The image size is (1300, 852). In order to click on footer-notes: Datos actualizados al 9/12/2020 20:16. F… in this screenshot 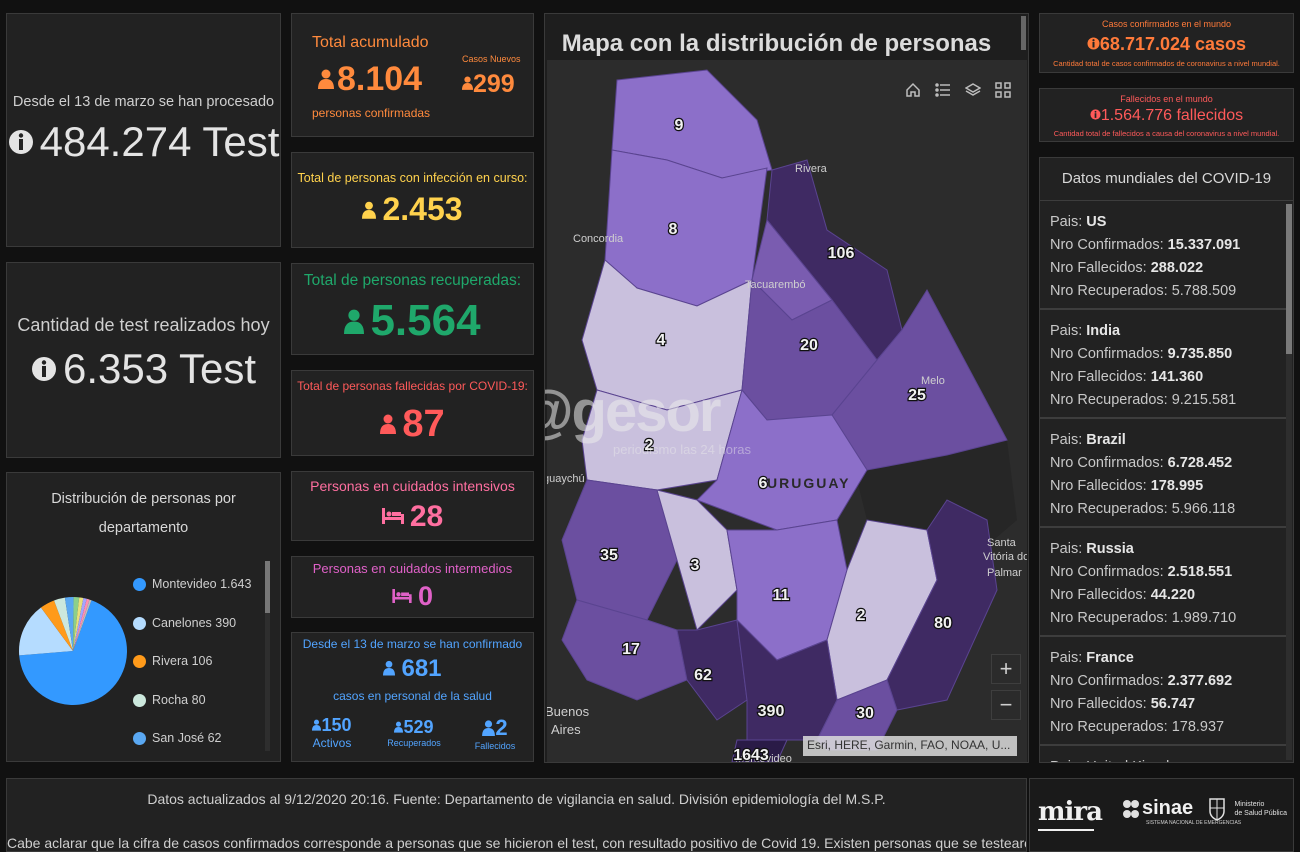, I will do `click(516, 815)`.